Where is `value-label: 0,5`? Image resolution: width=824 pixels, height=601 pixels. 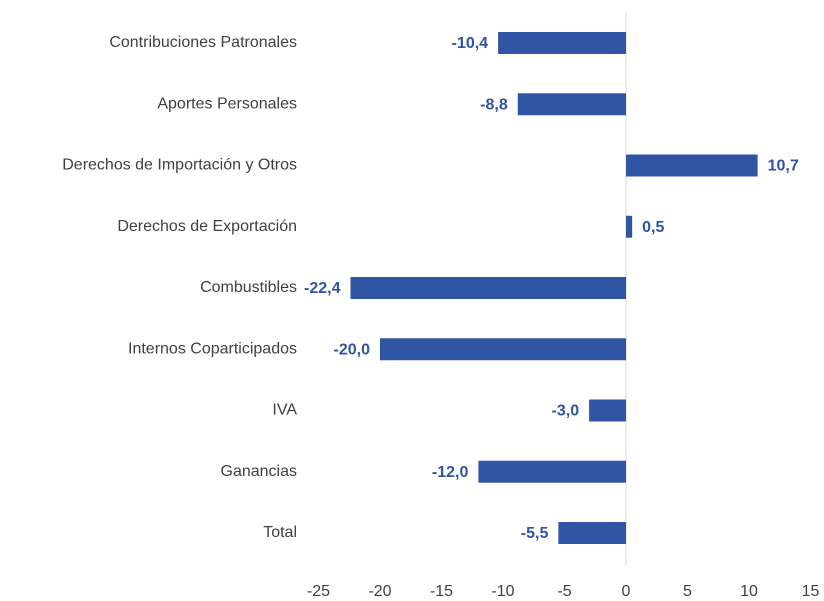
value-label: 0,5 is located at coordinates (653, 227).